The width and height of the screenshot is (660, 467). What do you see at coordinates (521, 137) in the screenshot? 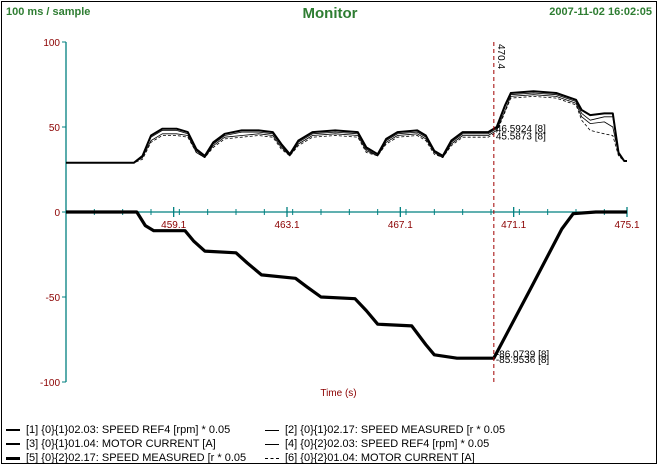
I see `cursor-readout: 45.5873 [8]` at bounding box center [521, 137].